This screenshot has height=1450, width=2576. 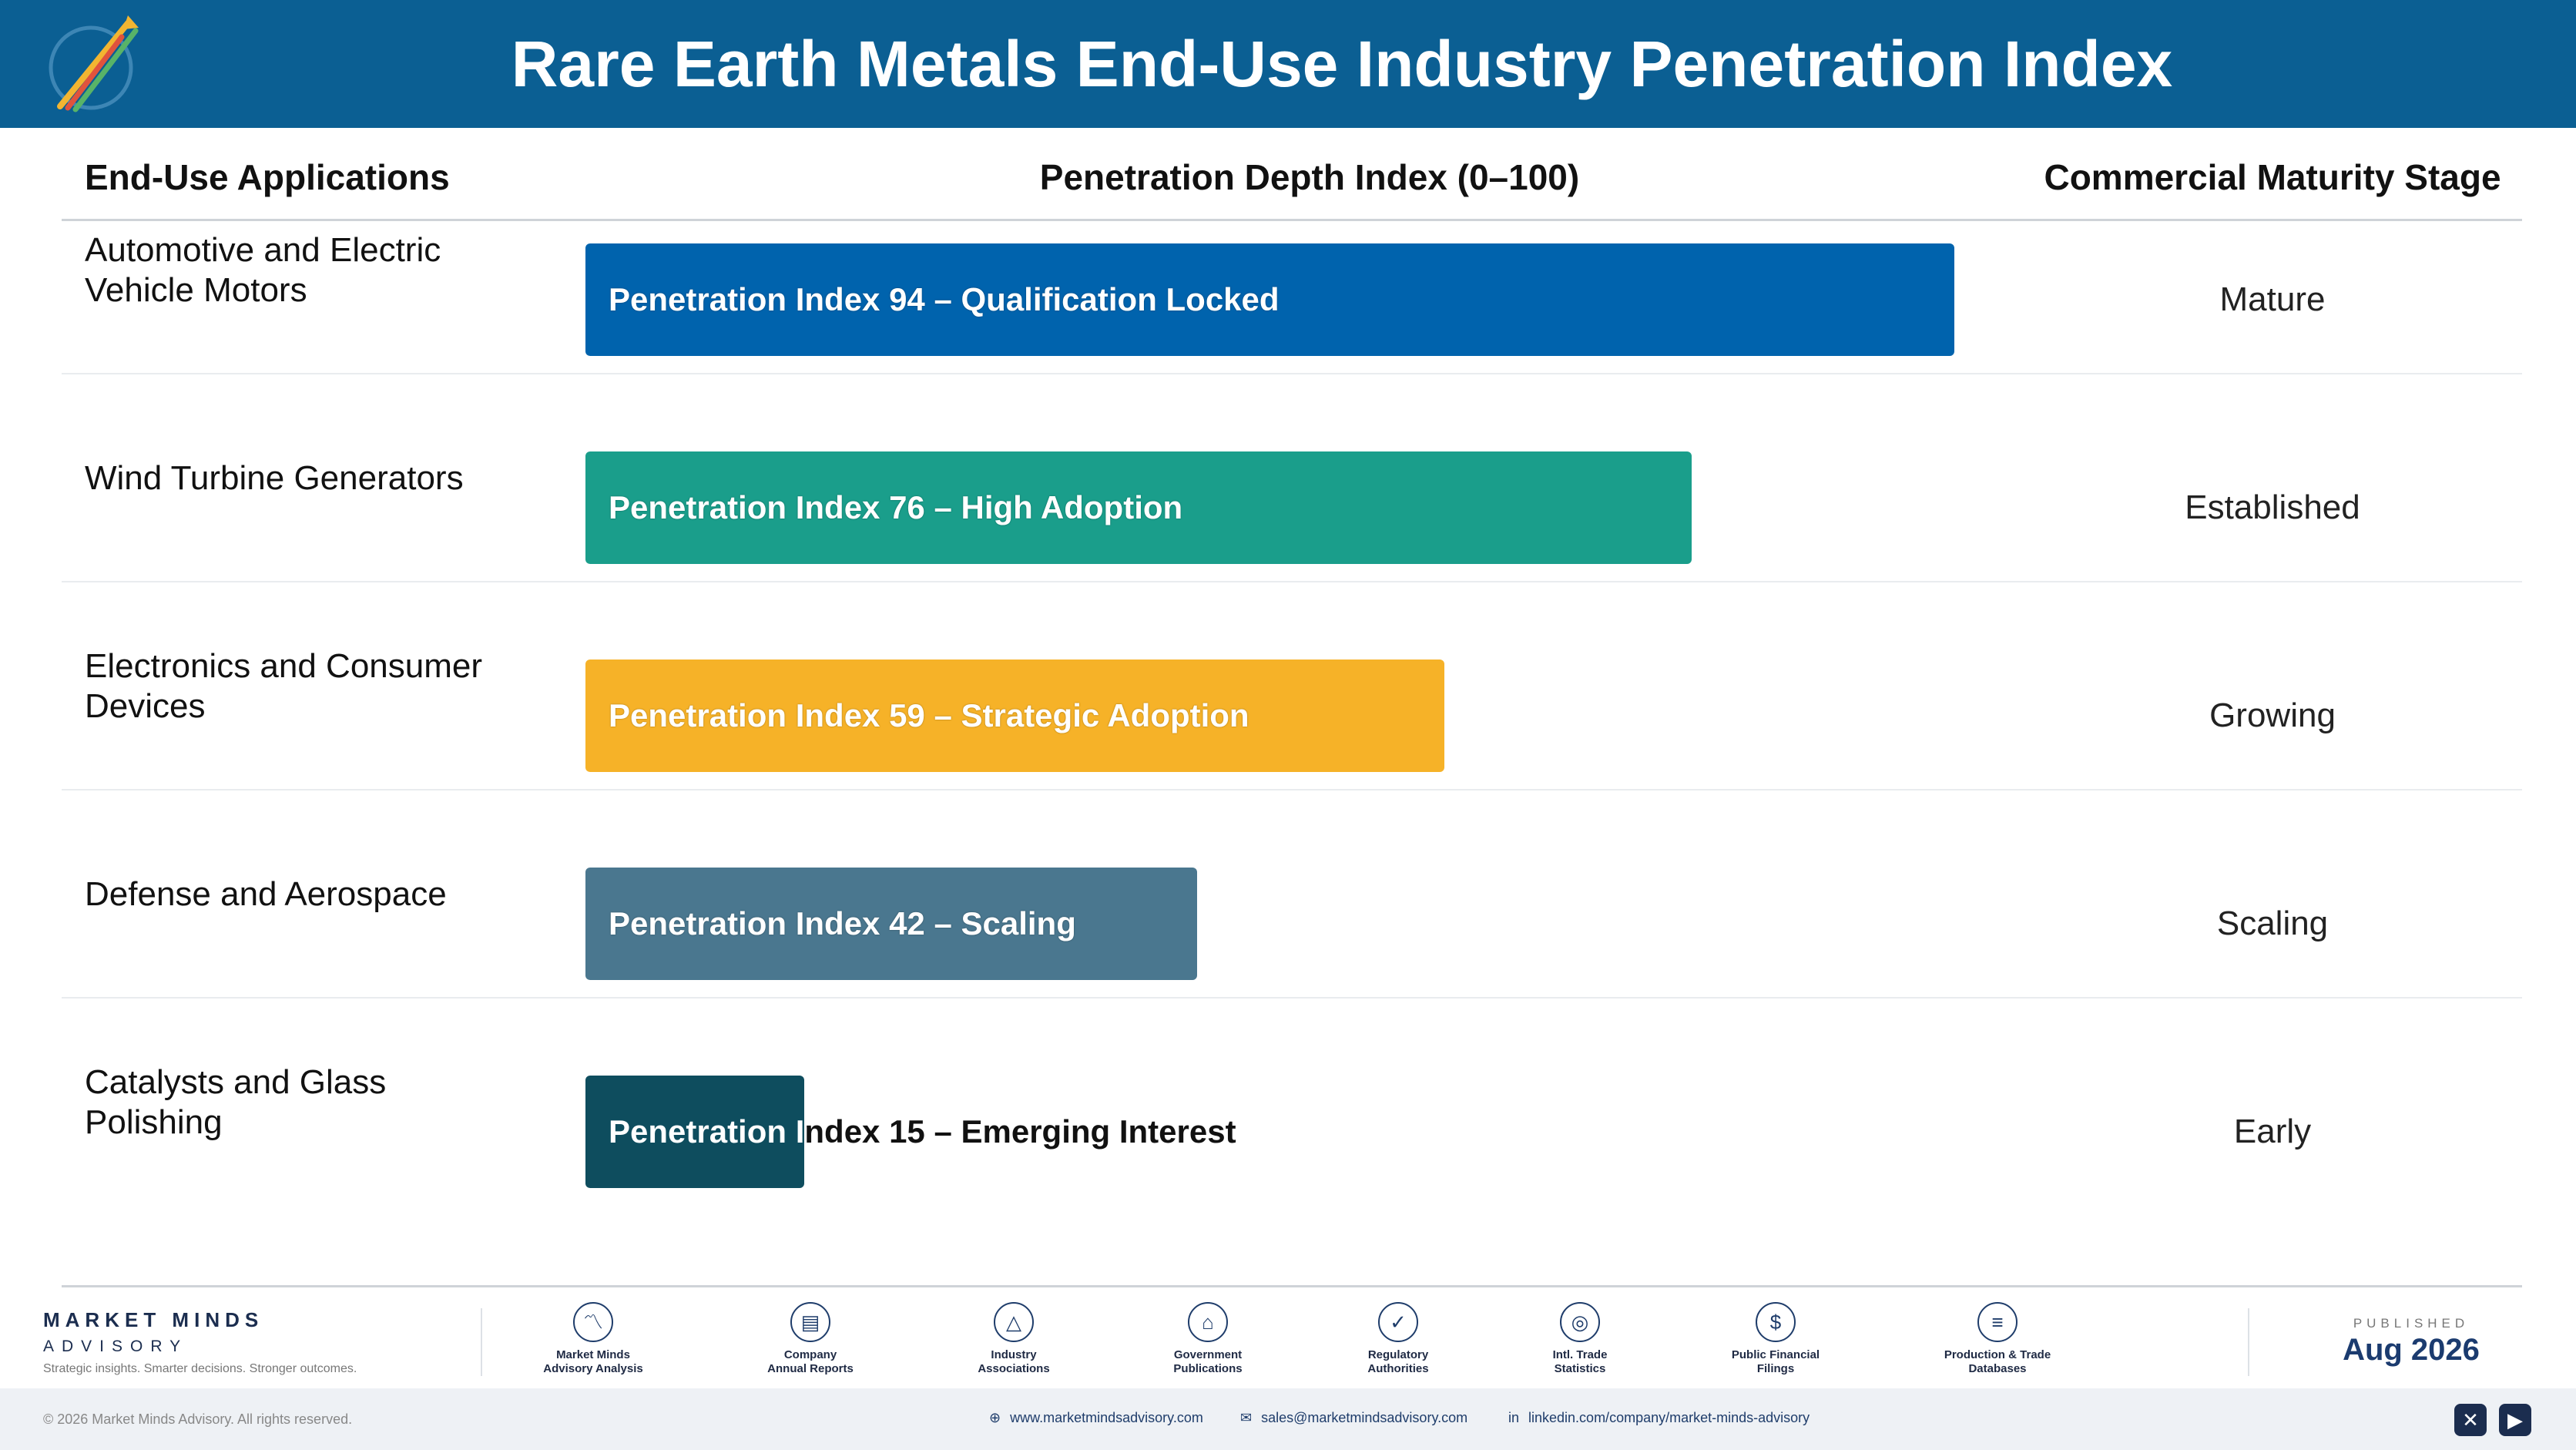 What do you see at coordinates (1364, 1417) in the screenshot?
I see `email-text: sales@marketmindsadvisory.com` at bounding box center [1364, 1417].